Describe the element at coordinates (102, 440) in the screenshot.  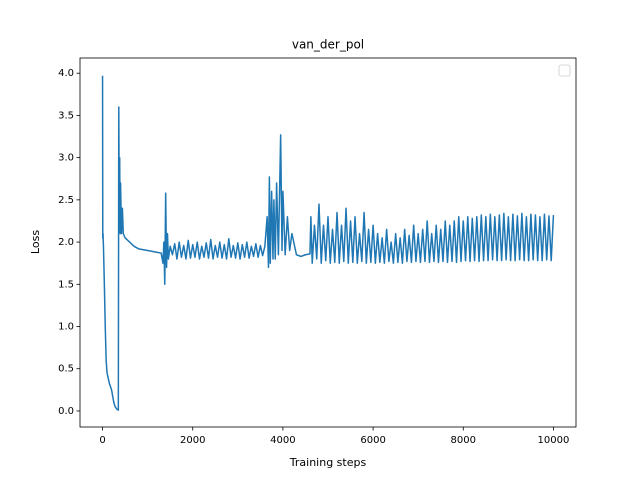
I see `x-tick-label: 0` at that location.